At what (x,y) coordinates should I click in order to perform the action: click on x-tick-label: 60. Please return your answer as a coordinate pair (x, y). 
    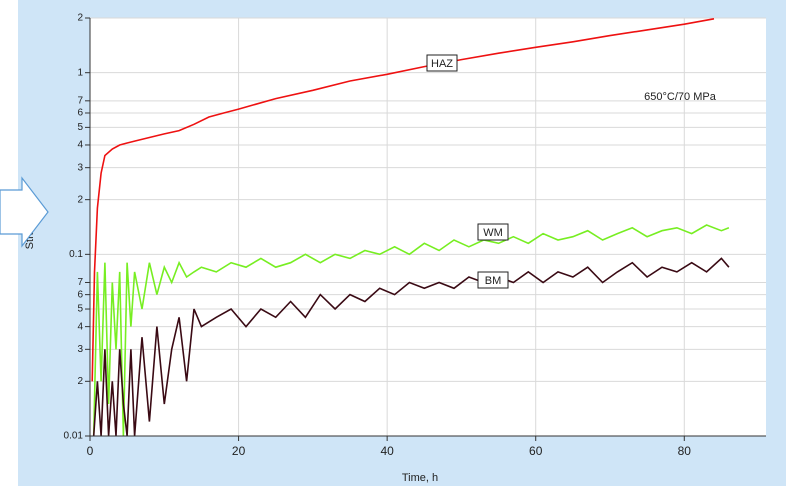
    Looking at the image, I should click on (536, 451).